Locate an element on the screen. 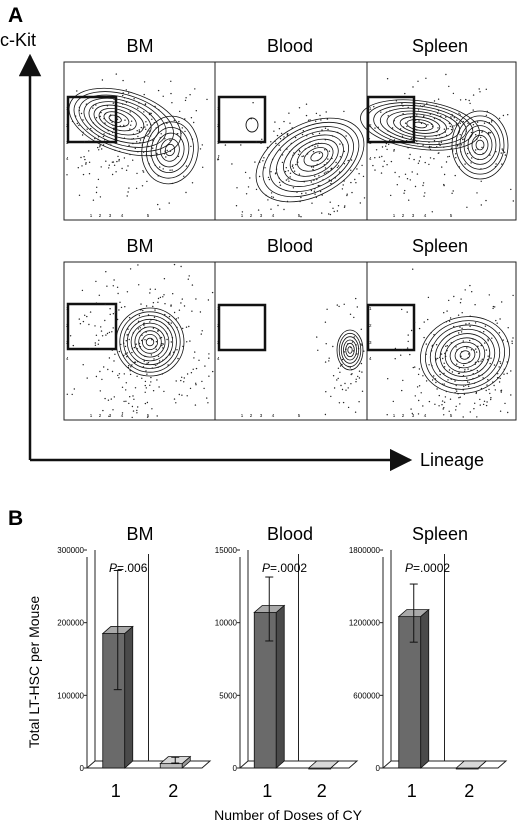 This screenshot has height=834, width=520. hsc-gate-r1-blood is located at coordinates (242, 119).